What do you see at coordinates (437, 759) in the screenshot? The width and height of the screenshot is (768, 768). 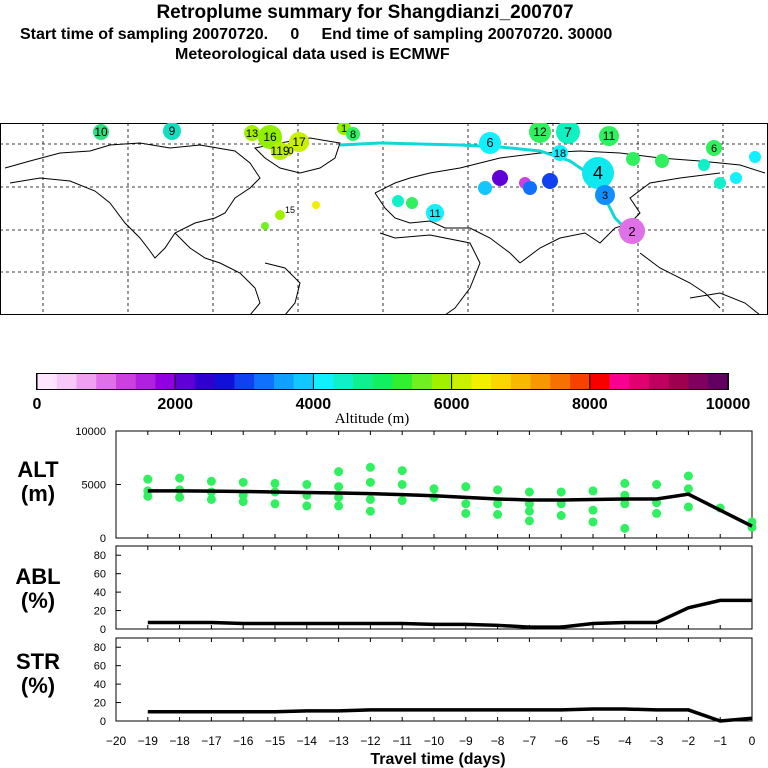 I see `x-axis-label: Travel time (days)` at bounding box center [437, 759].